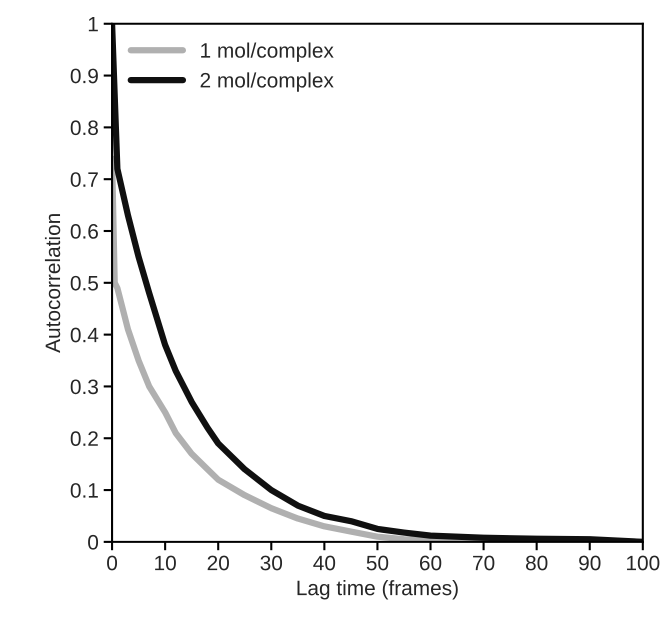 The image size is (671, 625). I want to click on y-tick-label: 0.6, so click(84, 231).